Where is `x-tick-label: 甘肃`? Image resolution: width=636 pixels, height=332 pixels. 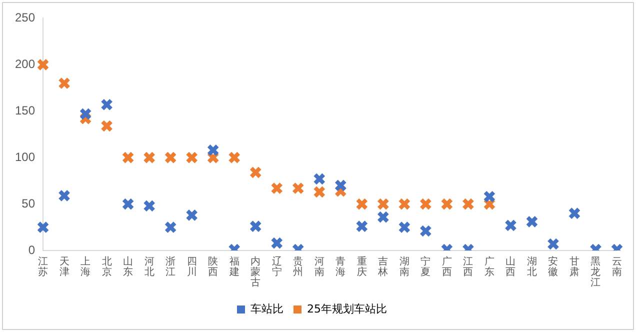
x-tick-label: 甘肃 is located at coordinates (574, 266).